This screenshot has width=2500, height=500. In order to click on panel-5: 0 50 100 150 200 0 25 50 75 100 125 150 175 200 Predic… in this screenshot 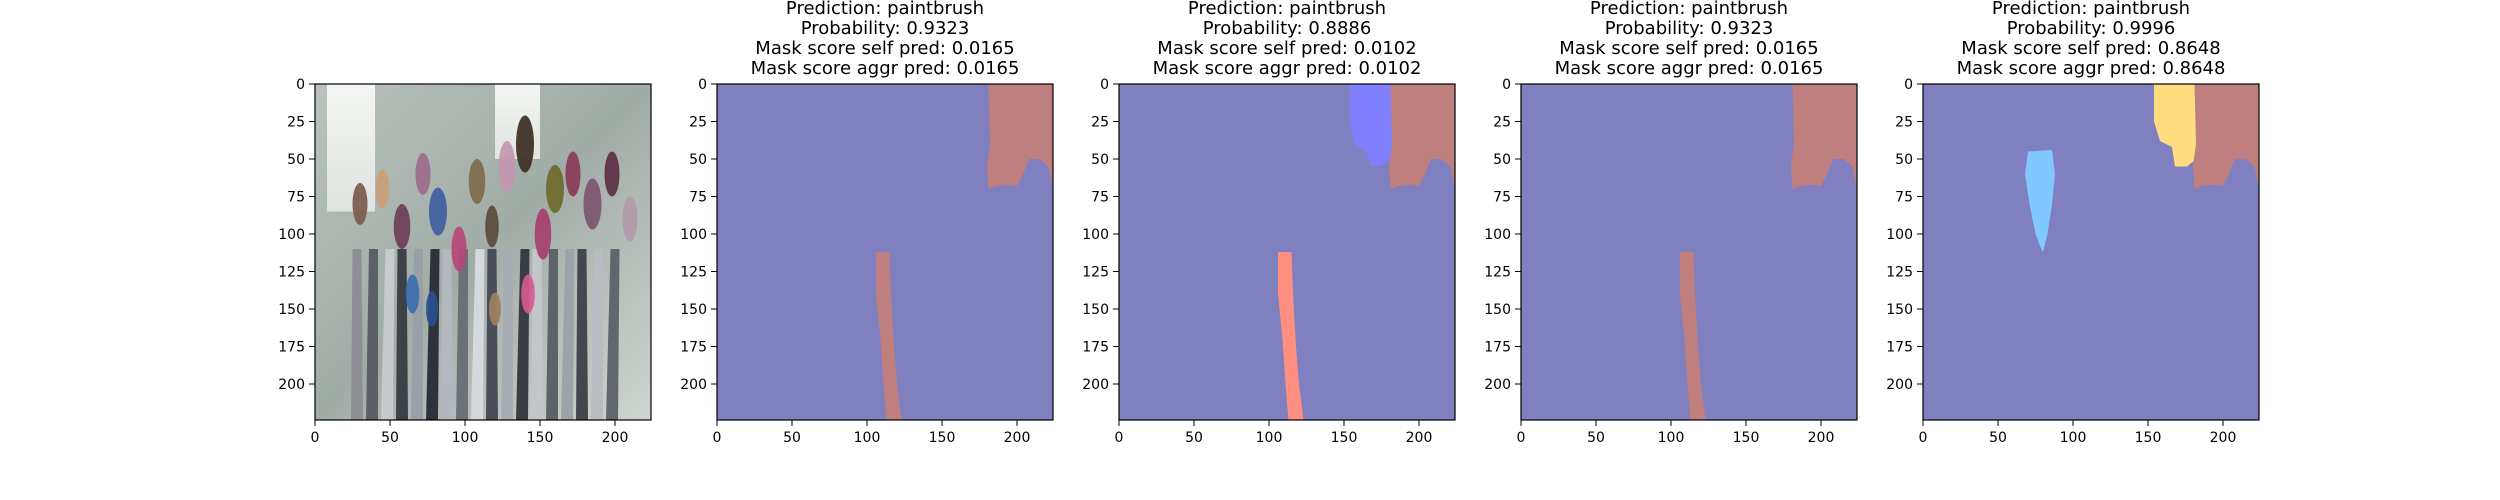, I will do `click(2073, 223)`.